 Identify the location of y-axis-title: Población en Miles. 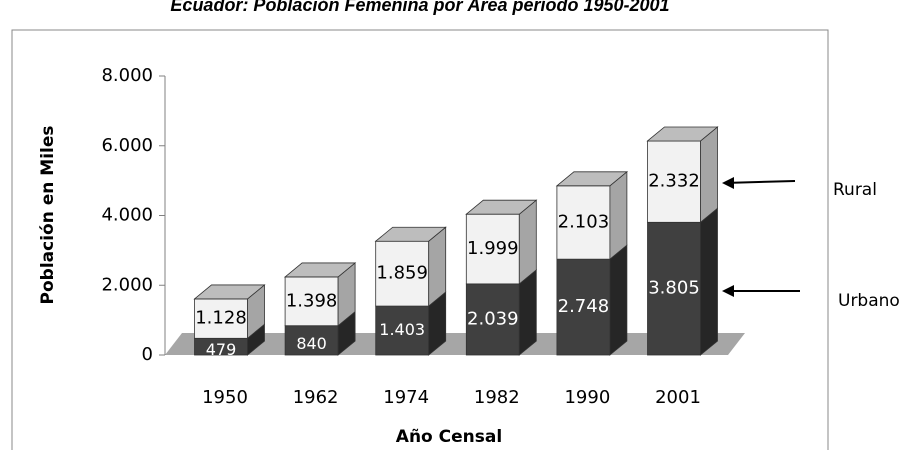
(48, 215).